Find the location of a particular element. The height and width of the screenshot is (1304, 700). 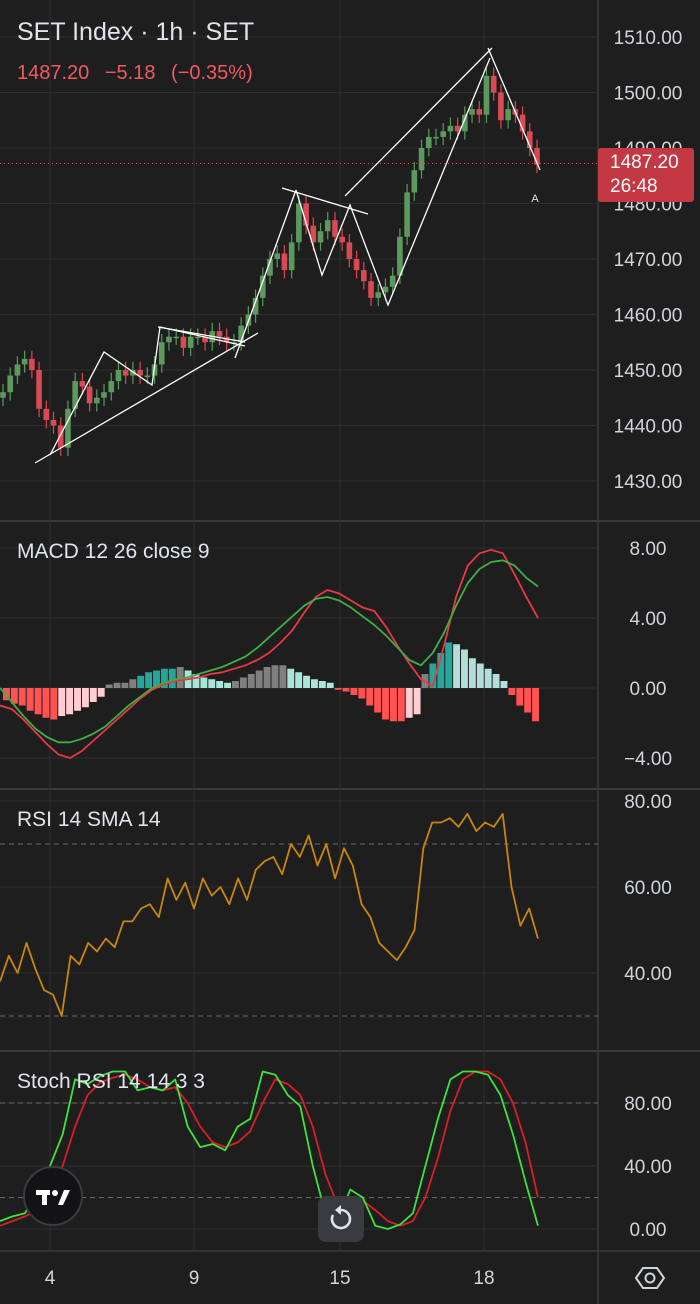

price-tick-label: 1450.00 is located at coordinates (648, 371).